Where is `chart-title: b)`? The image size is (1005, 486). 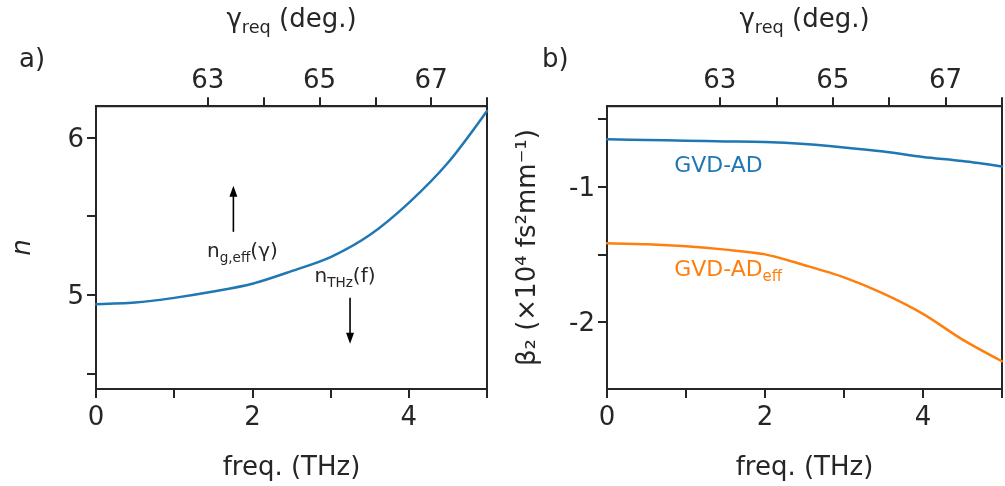
chart-title: b) is located at coordinates (555, 58).